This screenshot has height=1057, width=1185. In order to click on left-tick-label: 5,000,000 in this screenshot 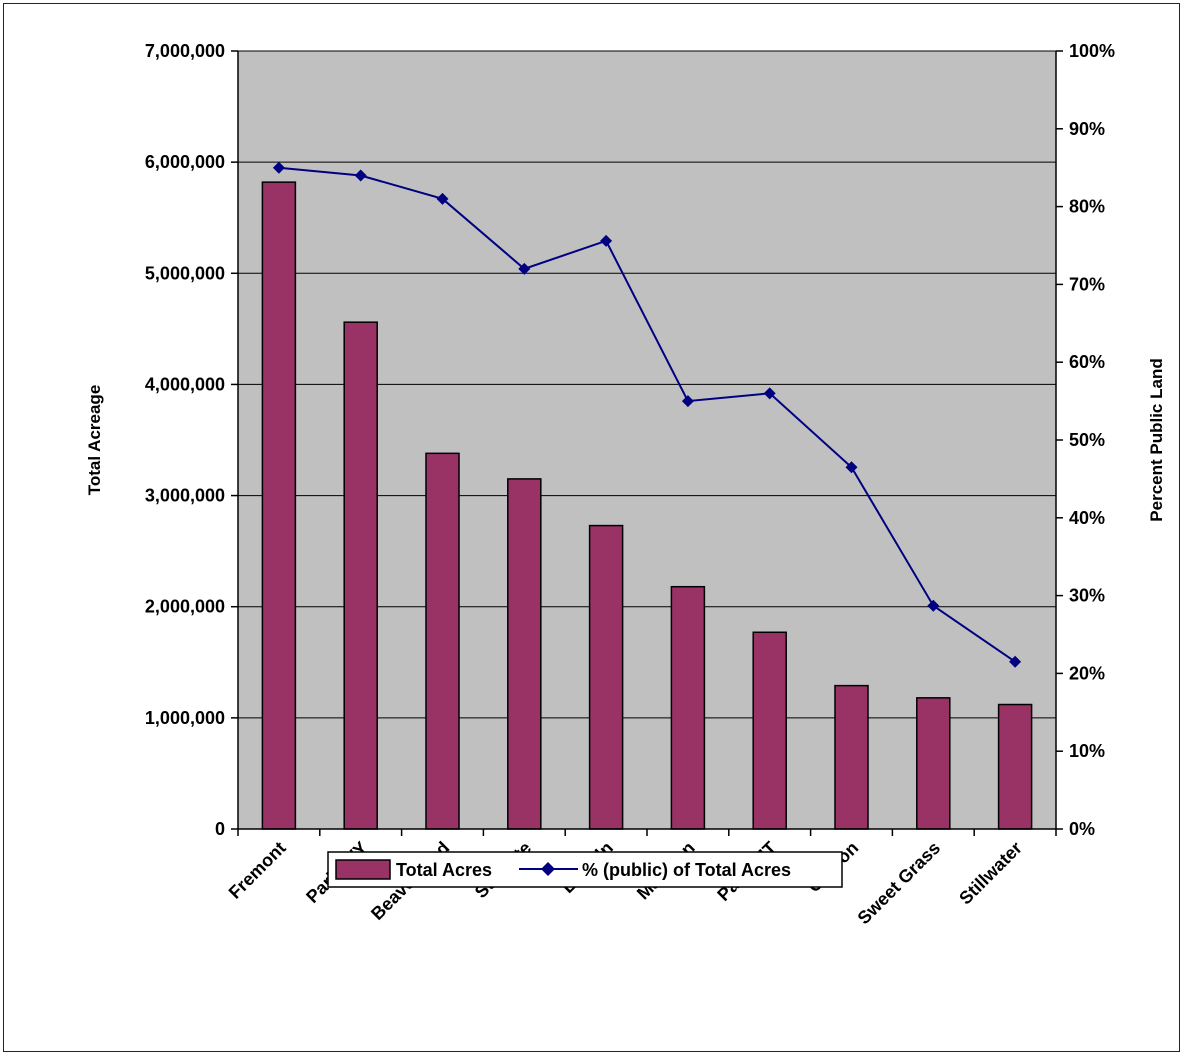, I will do `click(185, 273)`.